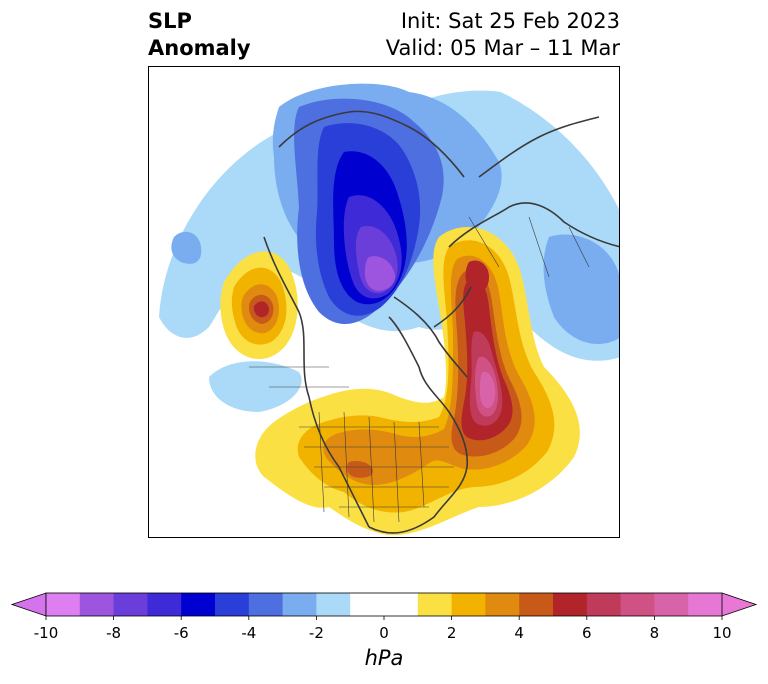  I want to click on colorbar-extend-min, so click(28, 604).